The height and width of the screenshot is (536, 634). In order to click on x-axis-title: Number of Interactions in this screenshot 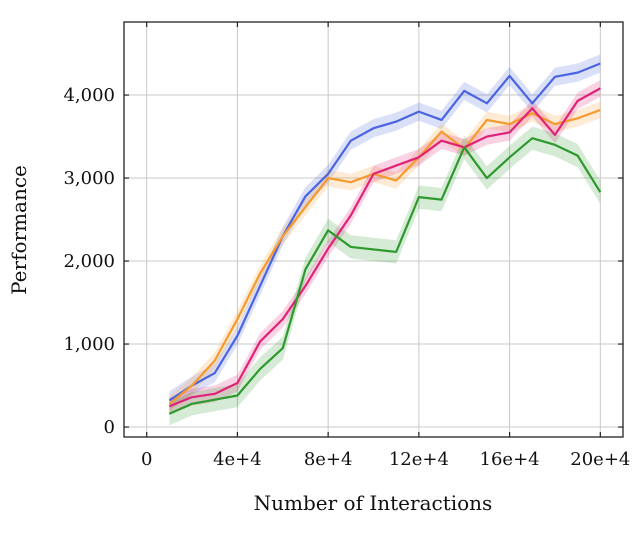, I will do `click(373, 503)`.